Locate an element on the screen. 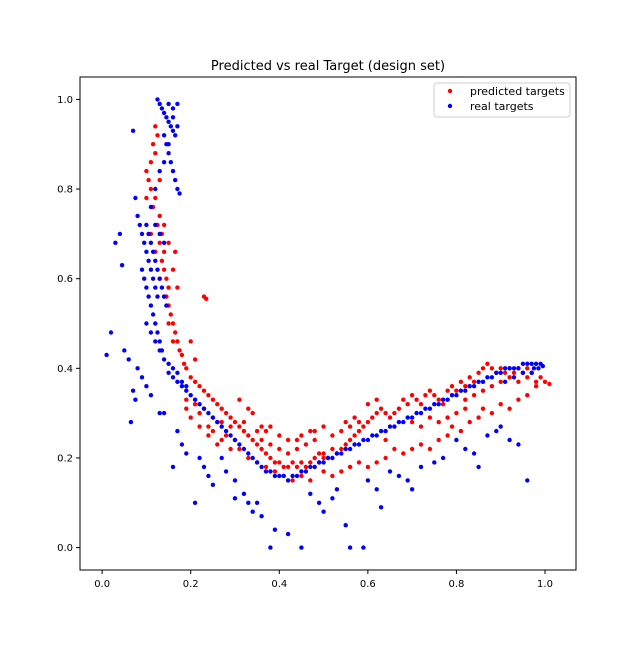 The height and width of the screenshot is (645, 640). x-tick-label: 0.6 is located at coordinates (368, 584).